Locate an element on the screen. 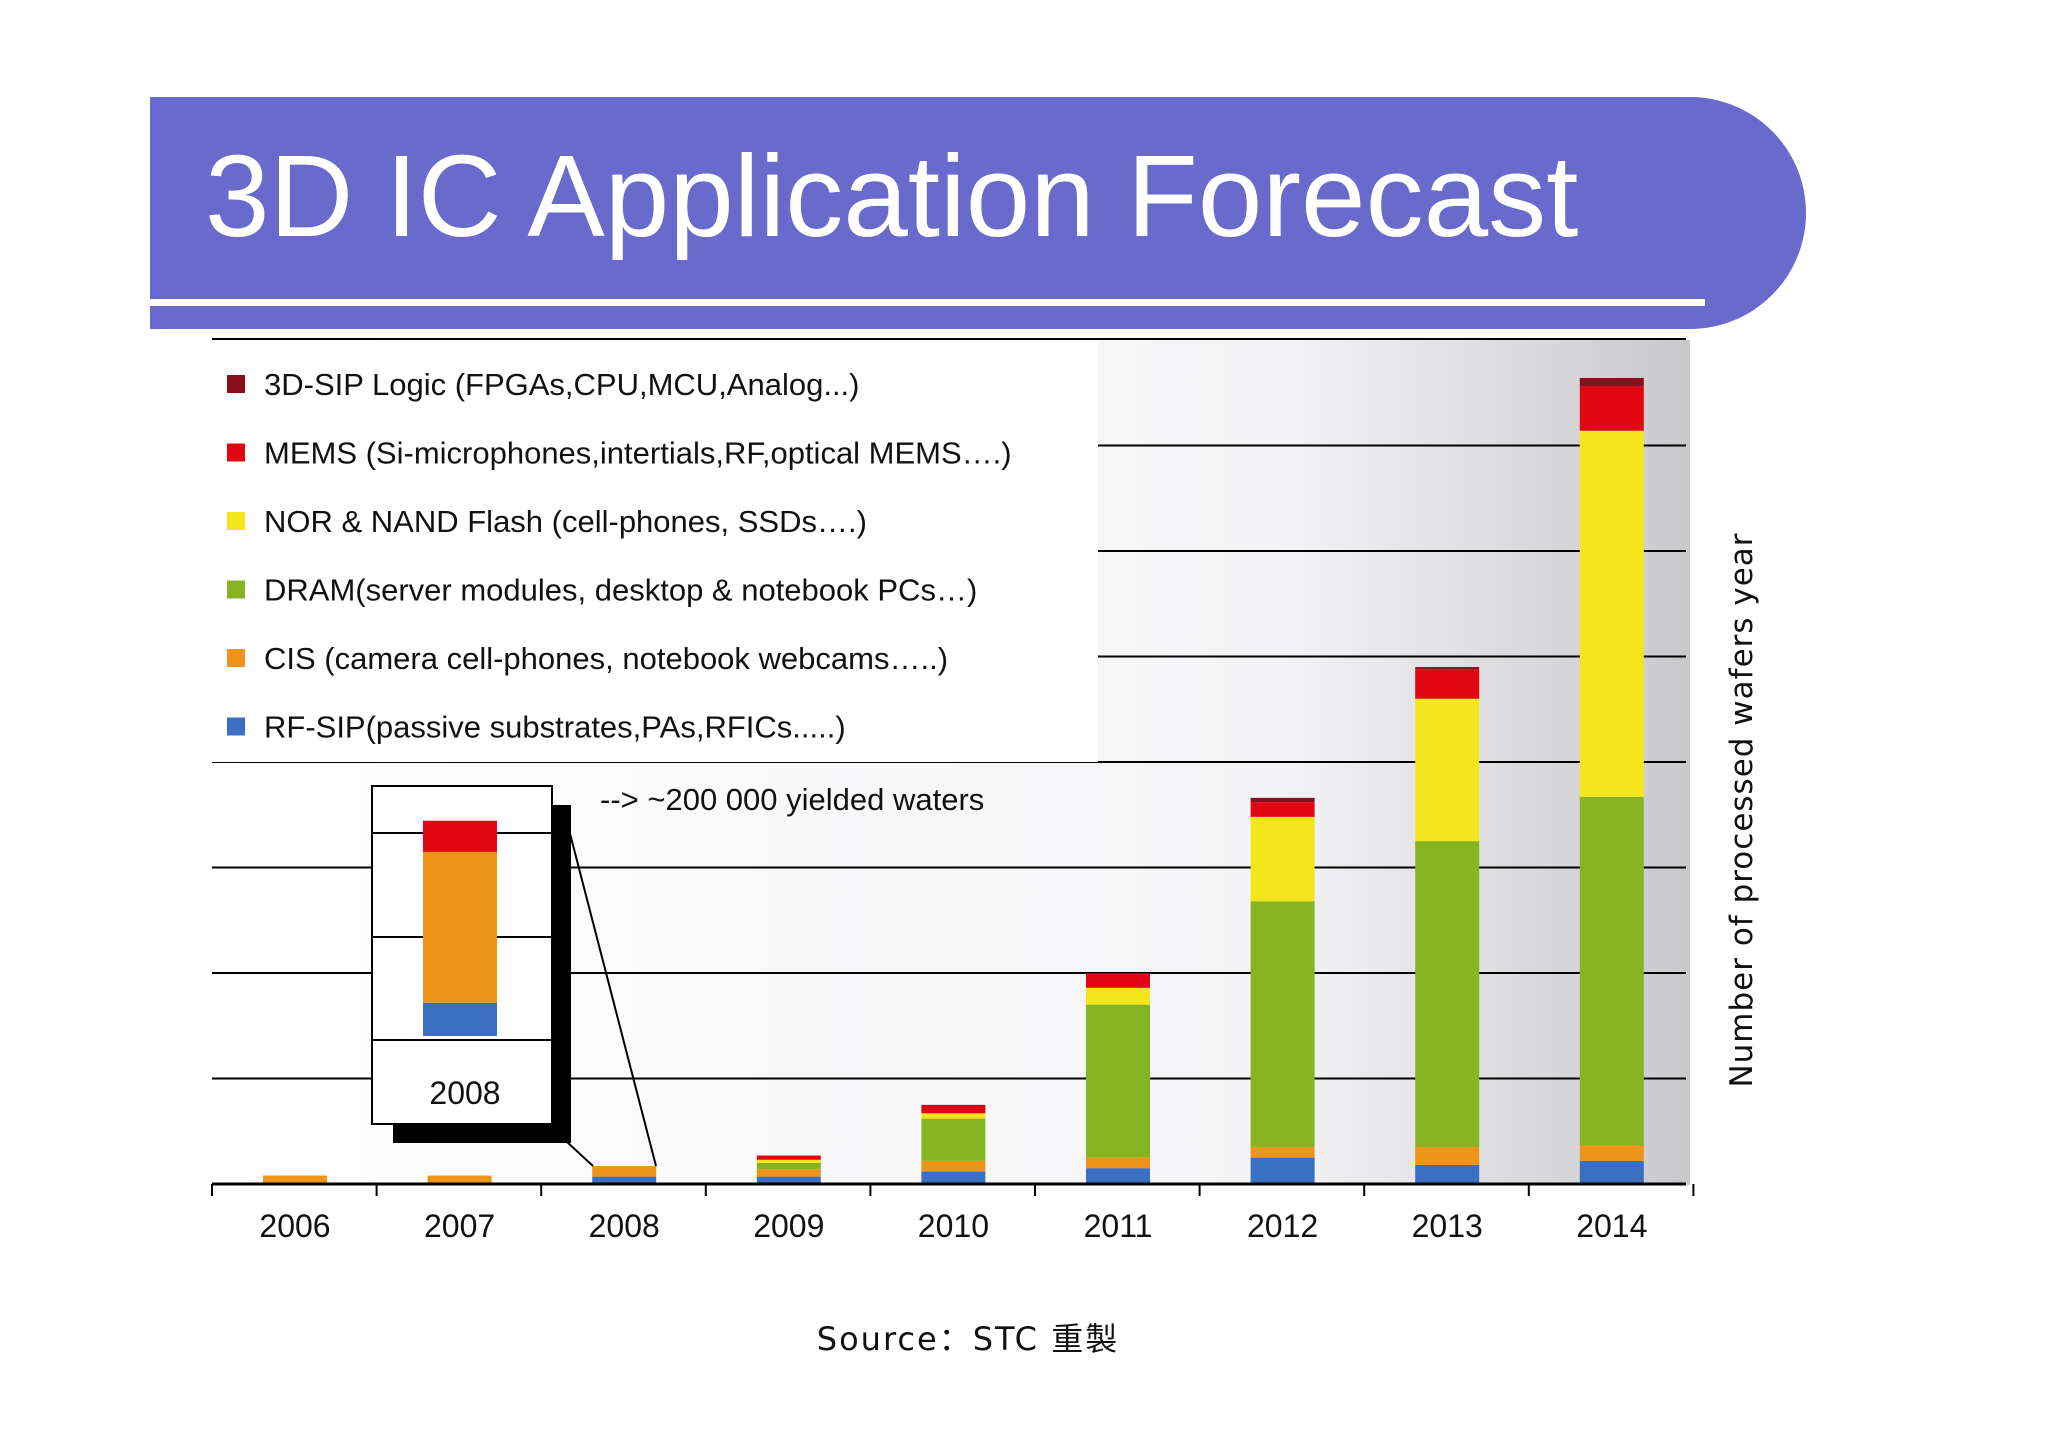 This screenshot has width=2048, height=1448. inset-connector-bottom is located at coordinates (580, 1154).